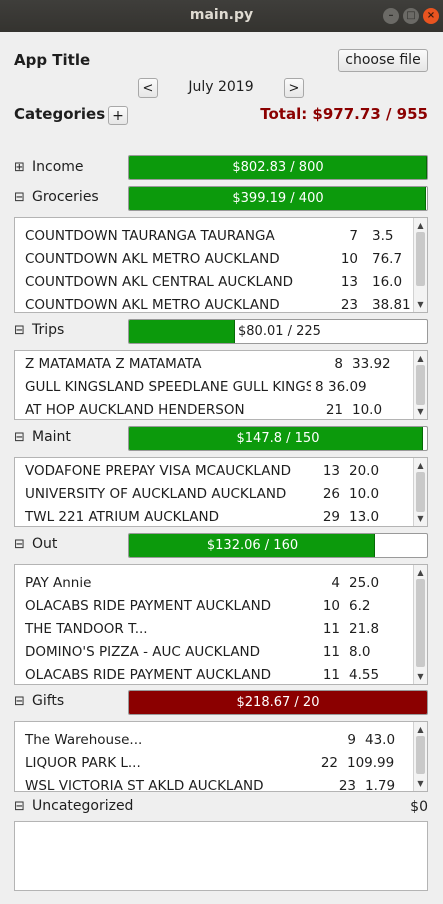 The height and width of the screenshot is (904, 443). I want to click on maximize-icon: □, so click(411, 16).